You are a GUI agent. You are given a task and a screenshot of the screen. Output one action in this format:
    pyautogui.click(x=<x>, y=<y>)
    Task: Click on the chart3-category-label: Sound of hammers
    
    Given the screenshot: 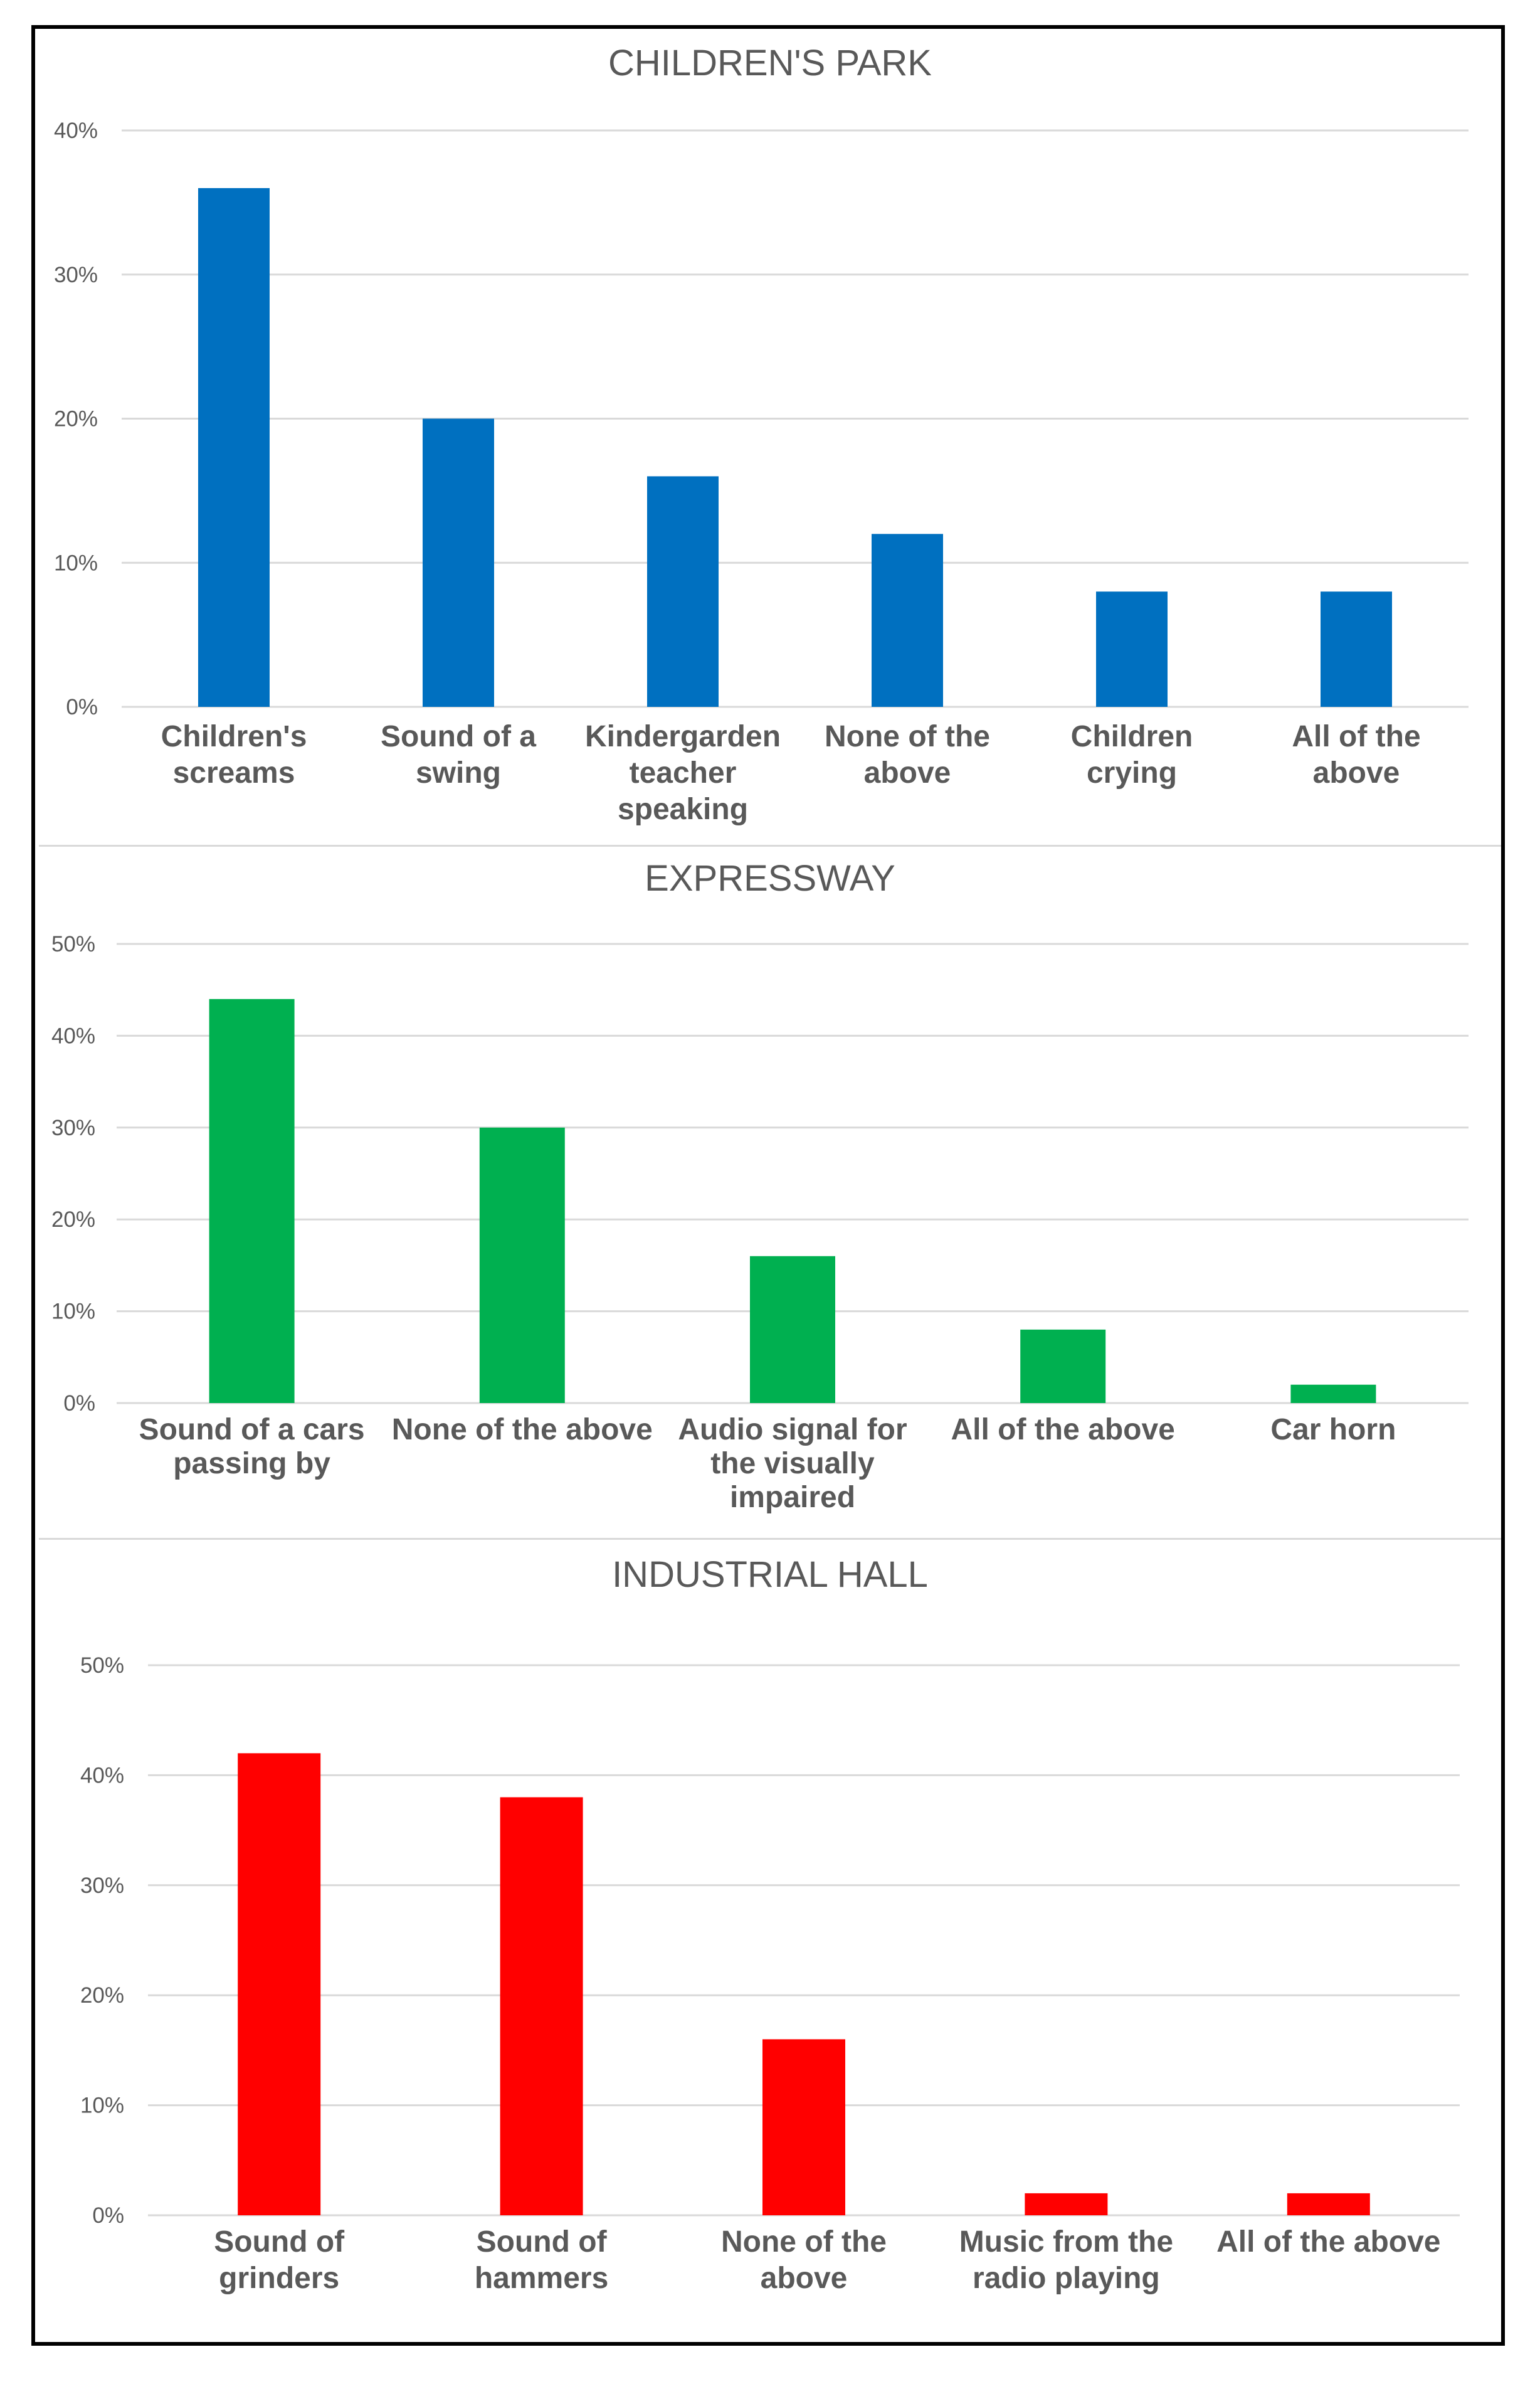 What is the action you would take?
    pyautogui.click(x=541, y=2260)
    